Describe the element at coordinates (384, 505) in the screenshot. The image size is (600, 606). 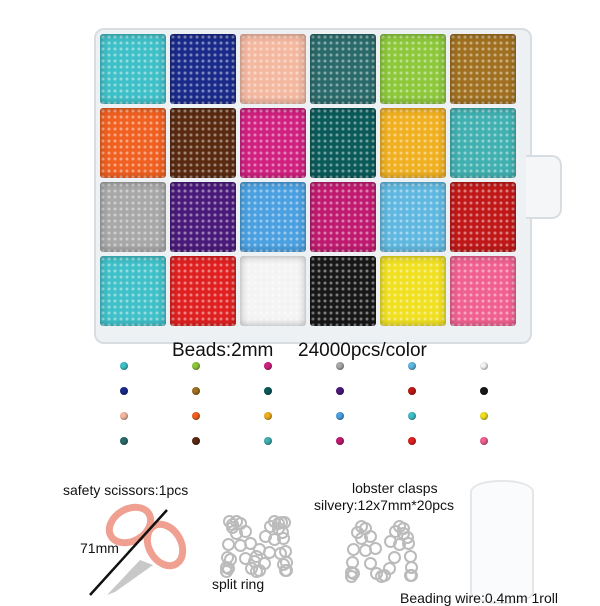
I see `clasps-size-label: silvery:12x7mm*20pcs` at that location.